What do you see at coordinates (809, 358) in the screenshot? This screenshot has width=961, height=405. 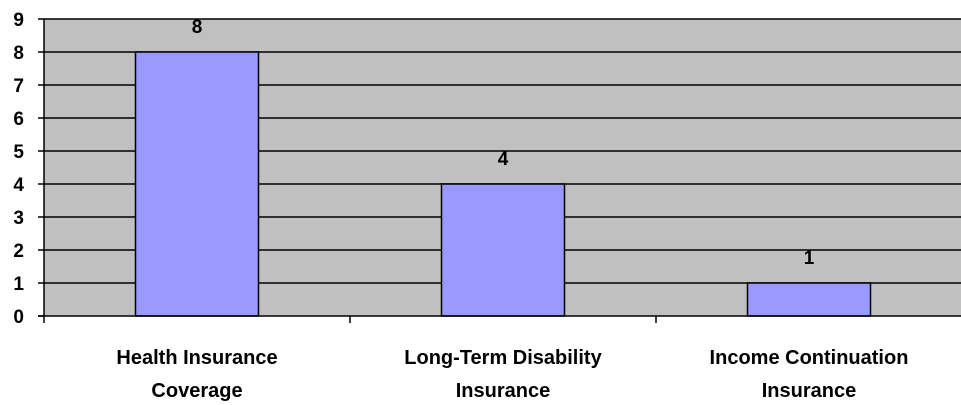 I see `category-label: Income Continuation` at bounding box center [809, 358].